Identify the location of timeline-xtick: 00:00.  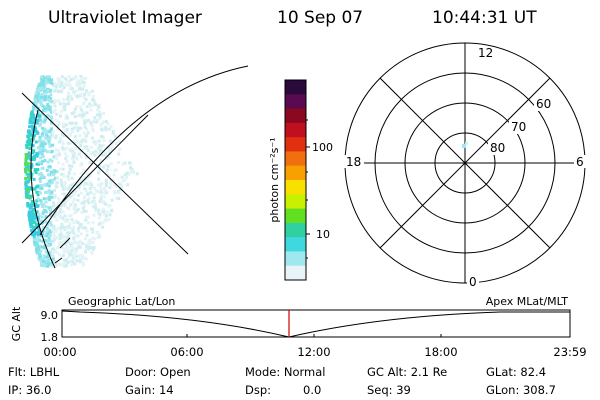
(59, 352).